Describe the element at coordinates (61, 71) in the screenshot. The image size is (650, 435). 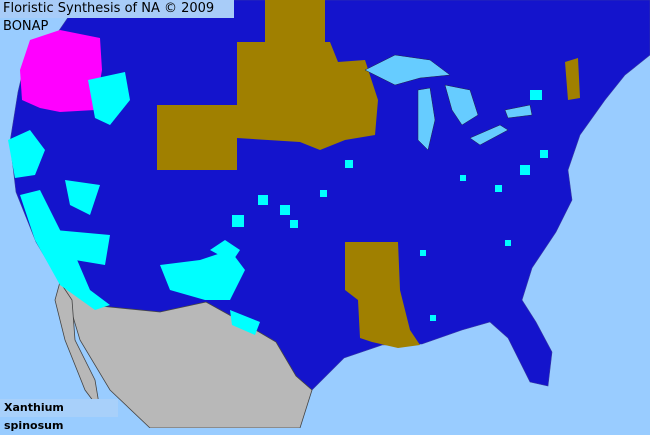
I see `states-oregon-washington-noxious` at that location.